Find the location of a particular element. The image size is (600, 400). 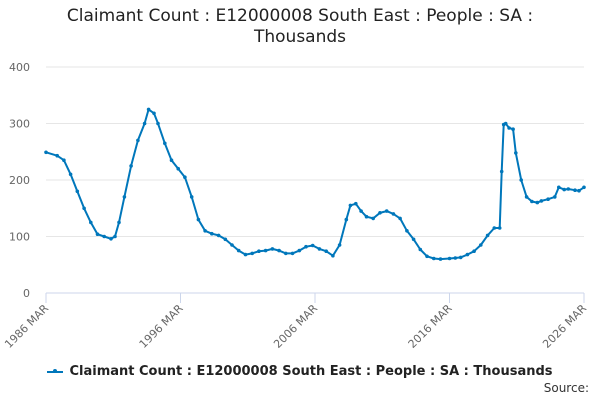

x-tick-label: 2026 MAR is located at coordinates (564, 326).